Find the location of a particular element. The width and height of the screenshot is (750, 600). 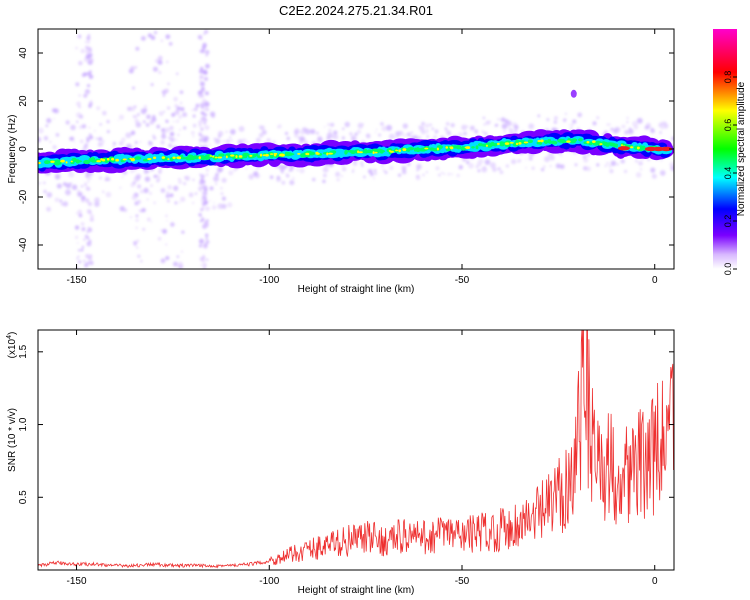

heatmap-y-tick-label: -20 is located at coordinates (23, 196).